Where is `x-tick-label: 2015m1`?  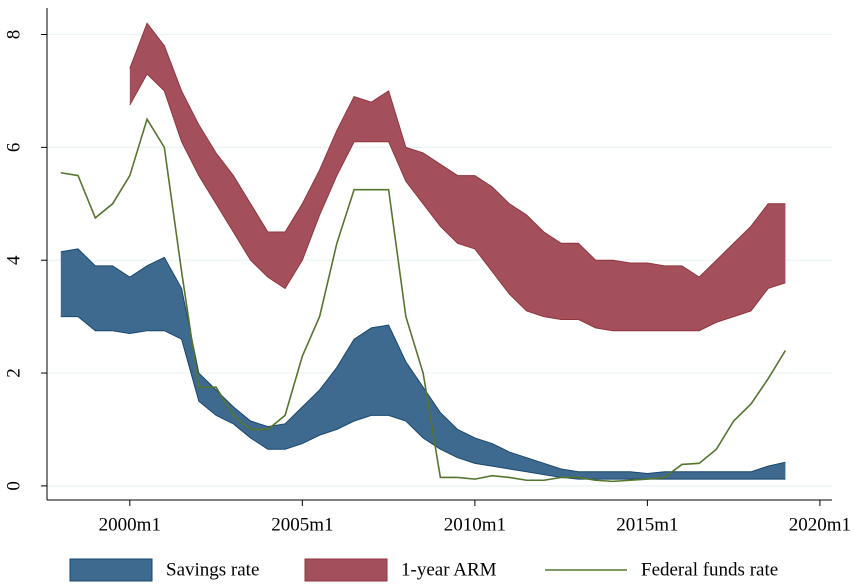
x-tick-label: 2015m1 is located at coordinates (647, 524).